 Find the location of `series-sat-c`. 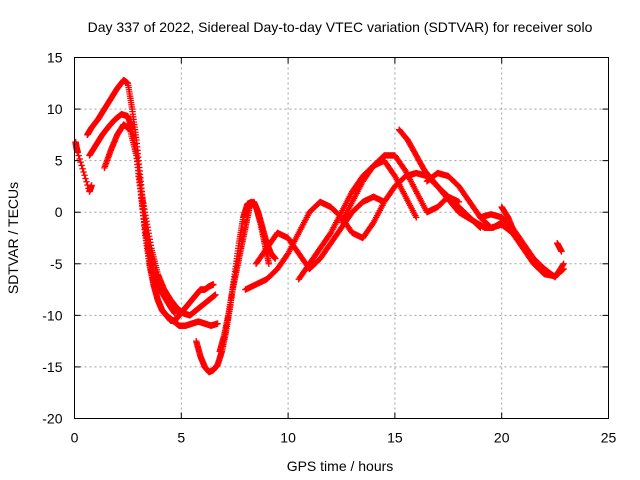

series-sat-c is located at coordinates (140, 219).